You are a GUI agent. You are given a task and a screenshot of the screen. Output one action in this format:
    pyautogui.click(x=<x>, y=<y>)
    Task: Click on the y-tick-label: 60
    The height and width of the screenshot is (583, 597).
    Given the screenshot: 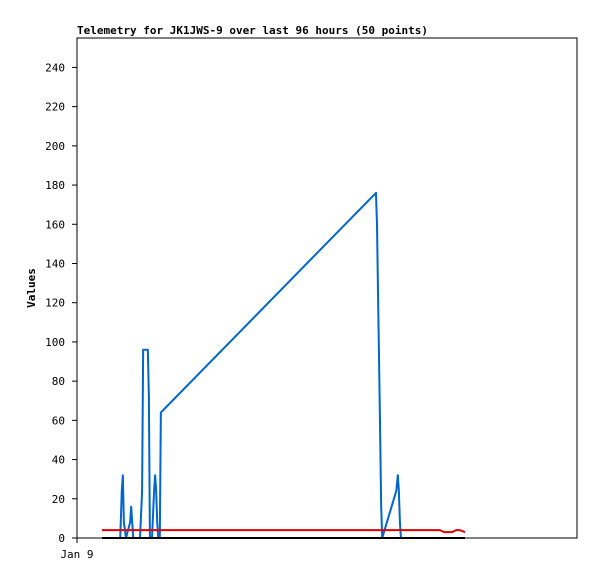 What is the action you would take?
    pyautogui.click(x=58, y=420)
    